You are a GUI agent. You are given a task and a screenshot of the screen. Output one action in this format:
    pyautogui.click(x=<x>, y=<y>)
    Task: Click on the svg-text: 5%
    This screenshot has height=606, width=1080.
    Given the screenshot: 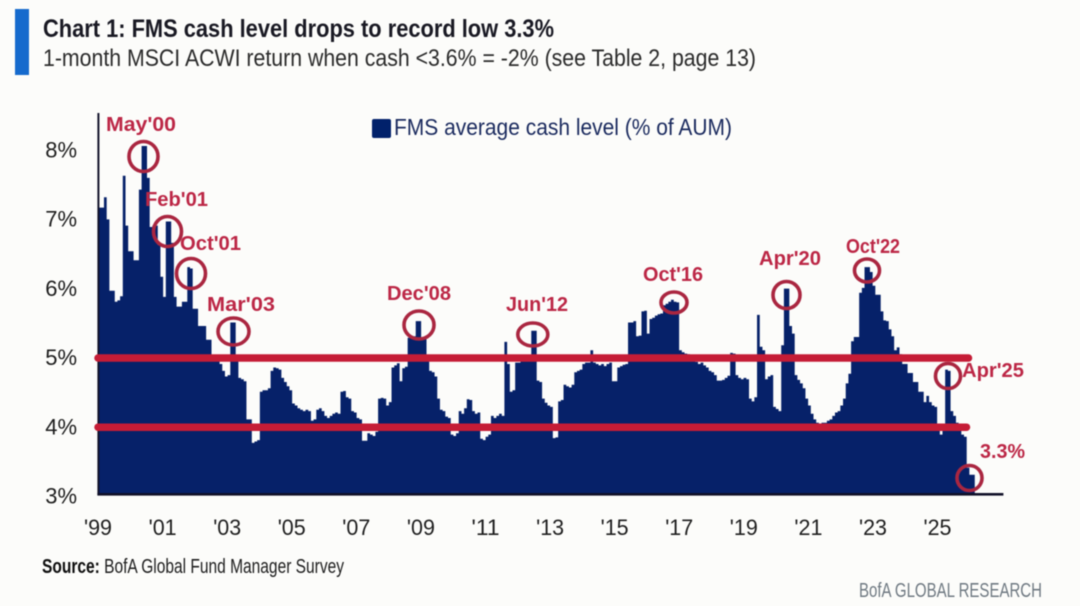 What is the action you would take?
    pyautogui.click(x=61, y=357)
    